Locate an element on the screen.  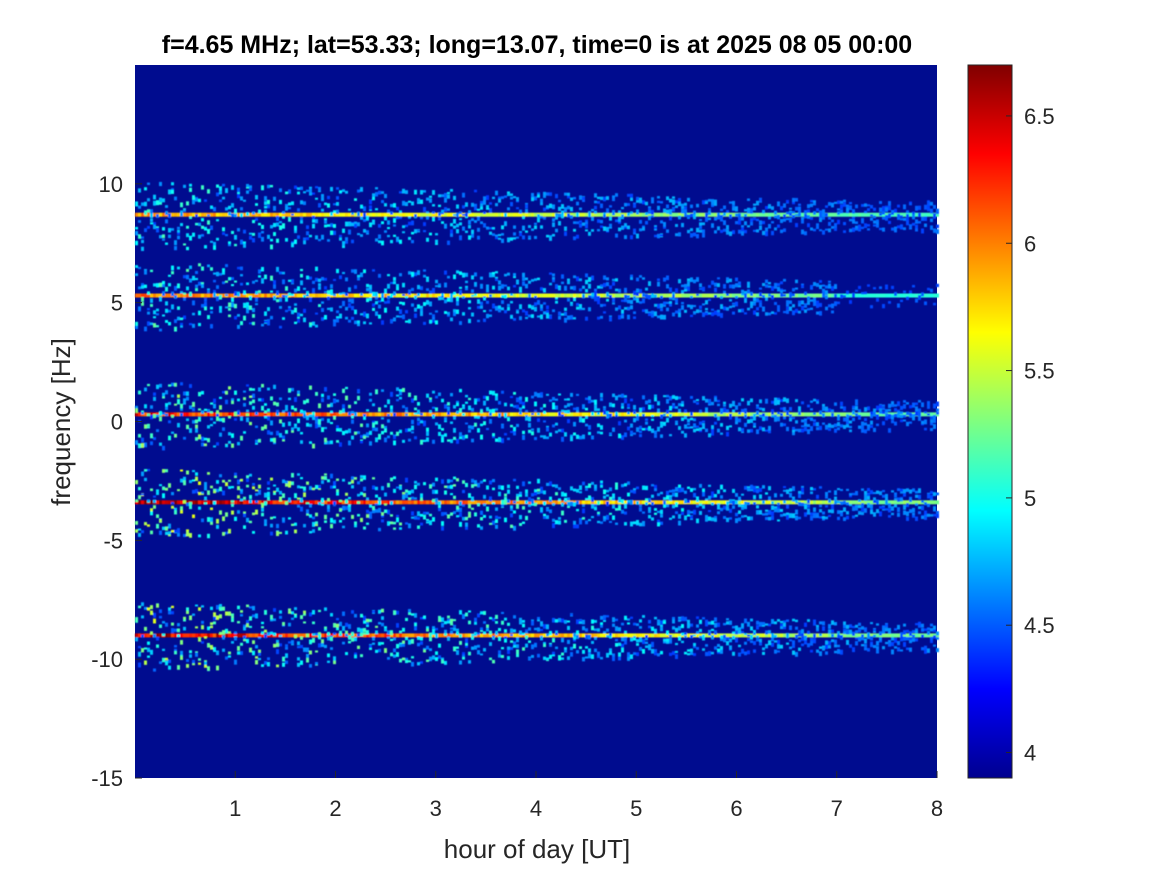
y-tick-label: 10 is located at coordinates (111, 184).